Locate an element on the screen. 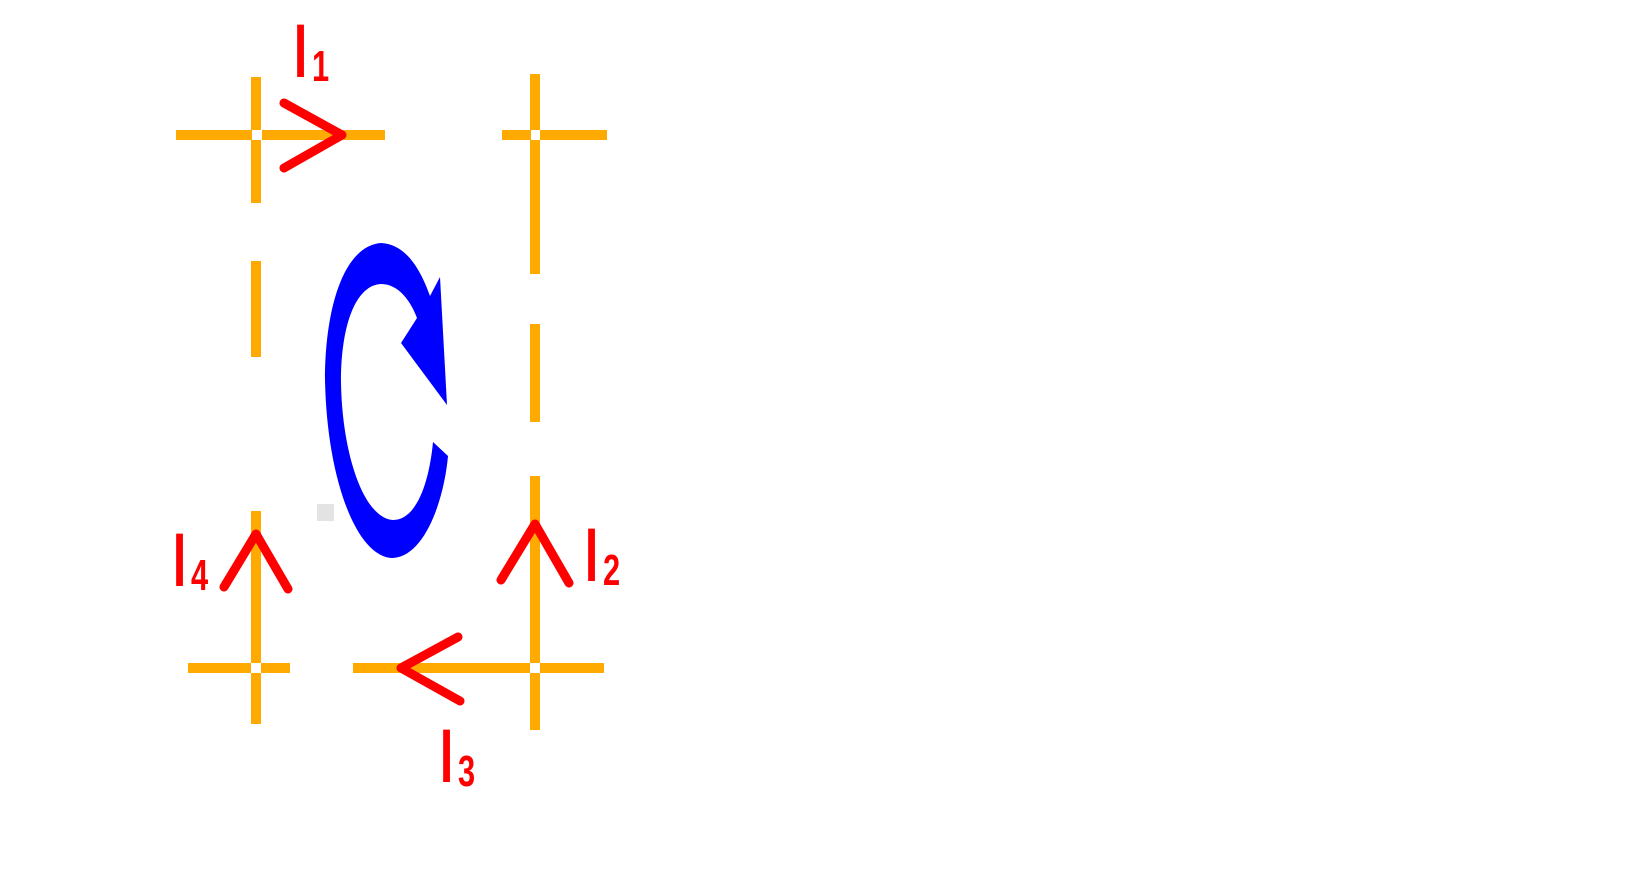 The height and width of the screenshot is (886, 1637). arrow-i2 is located at coordinates (535, 553).